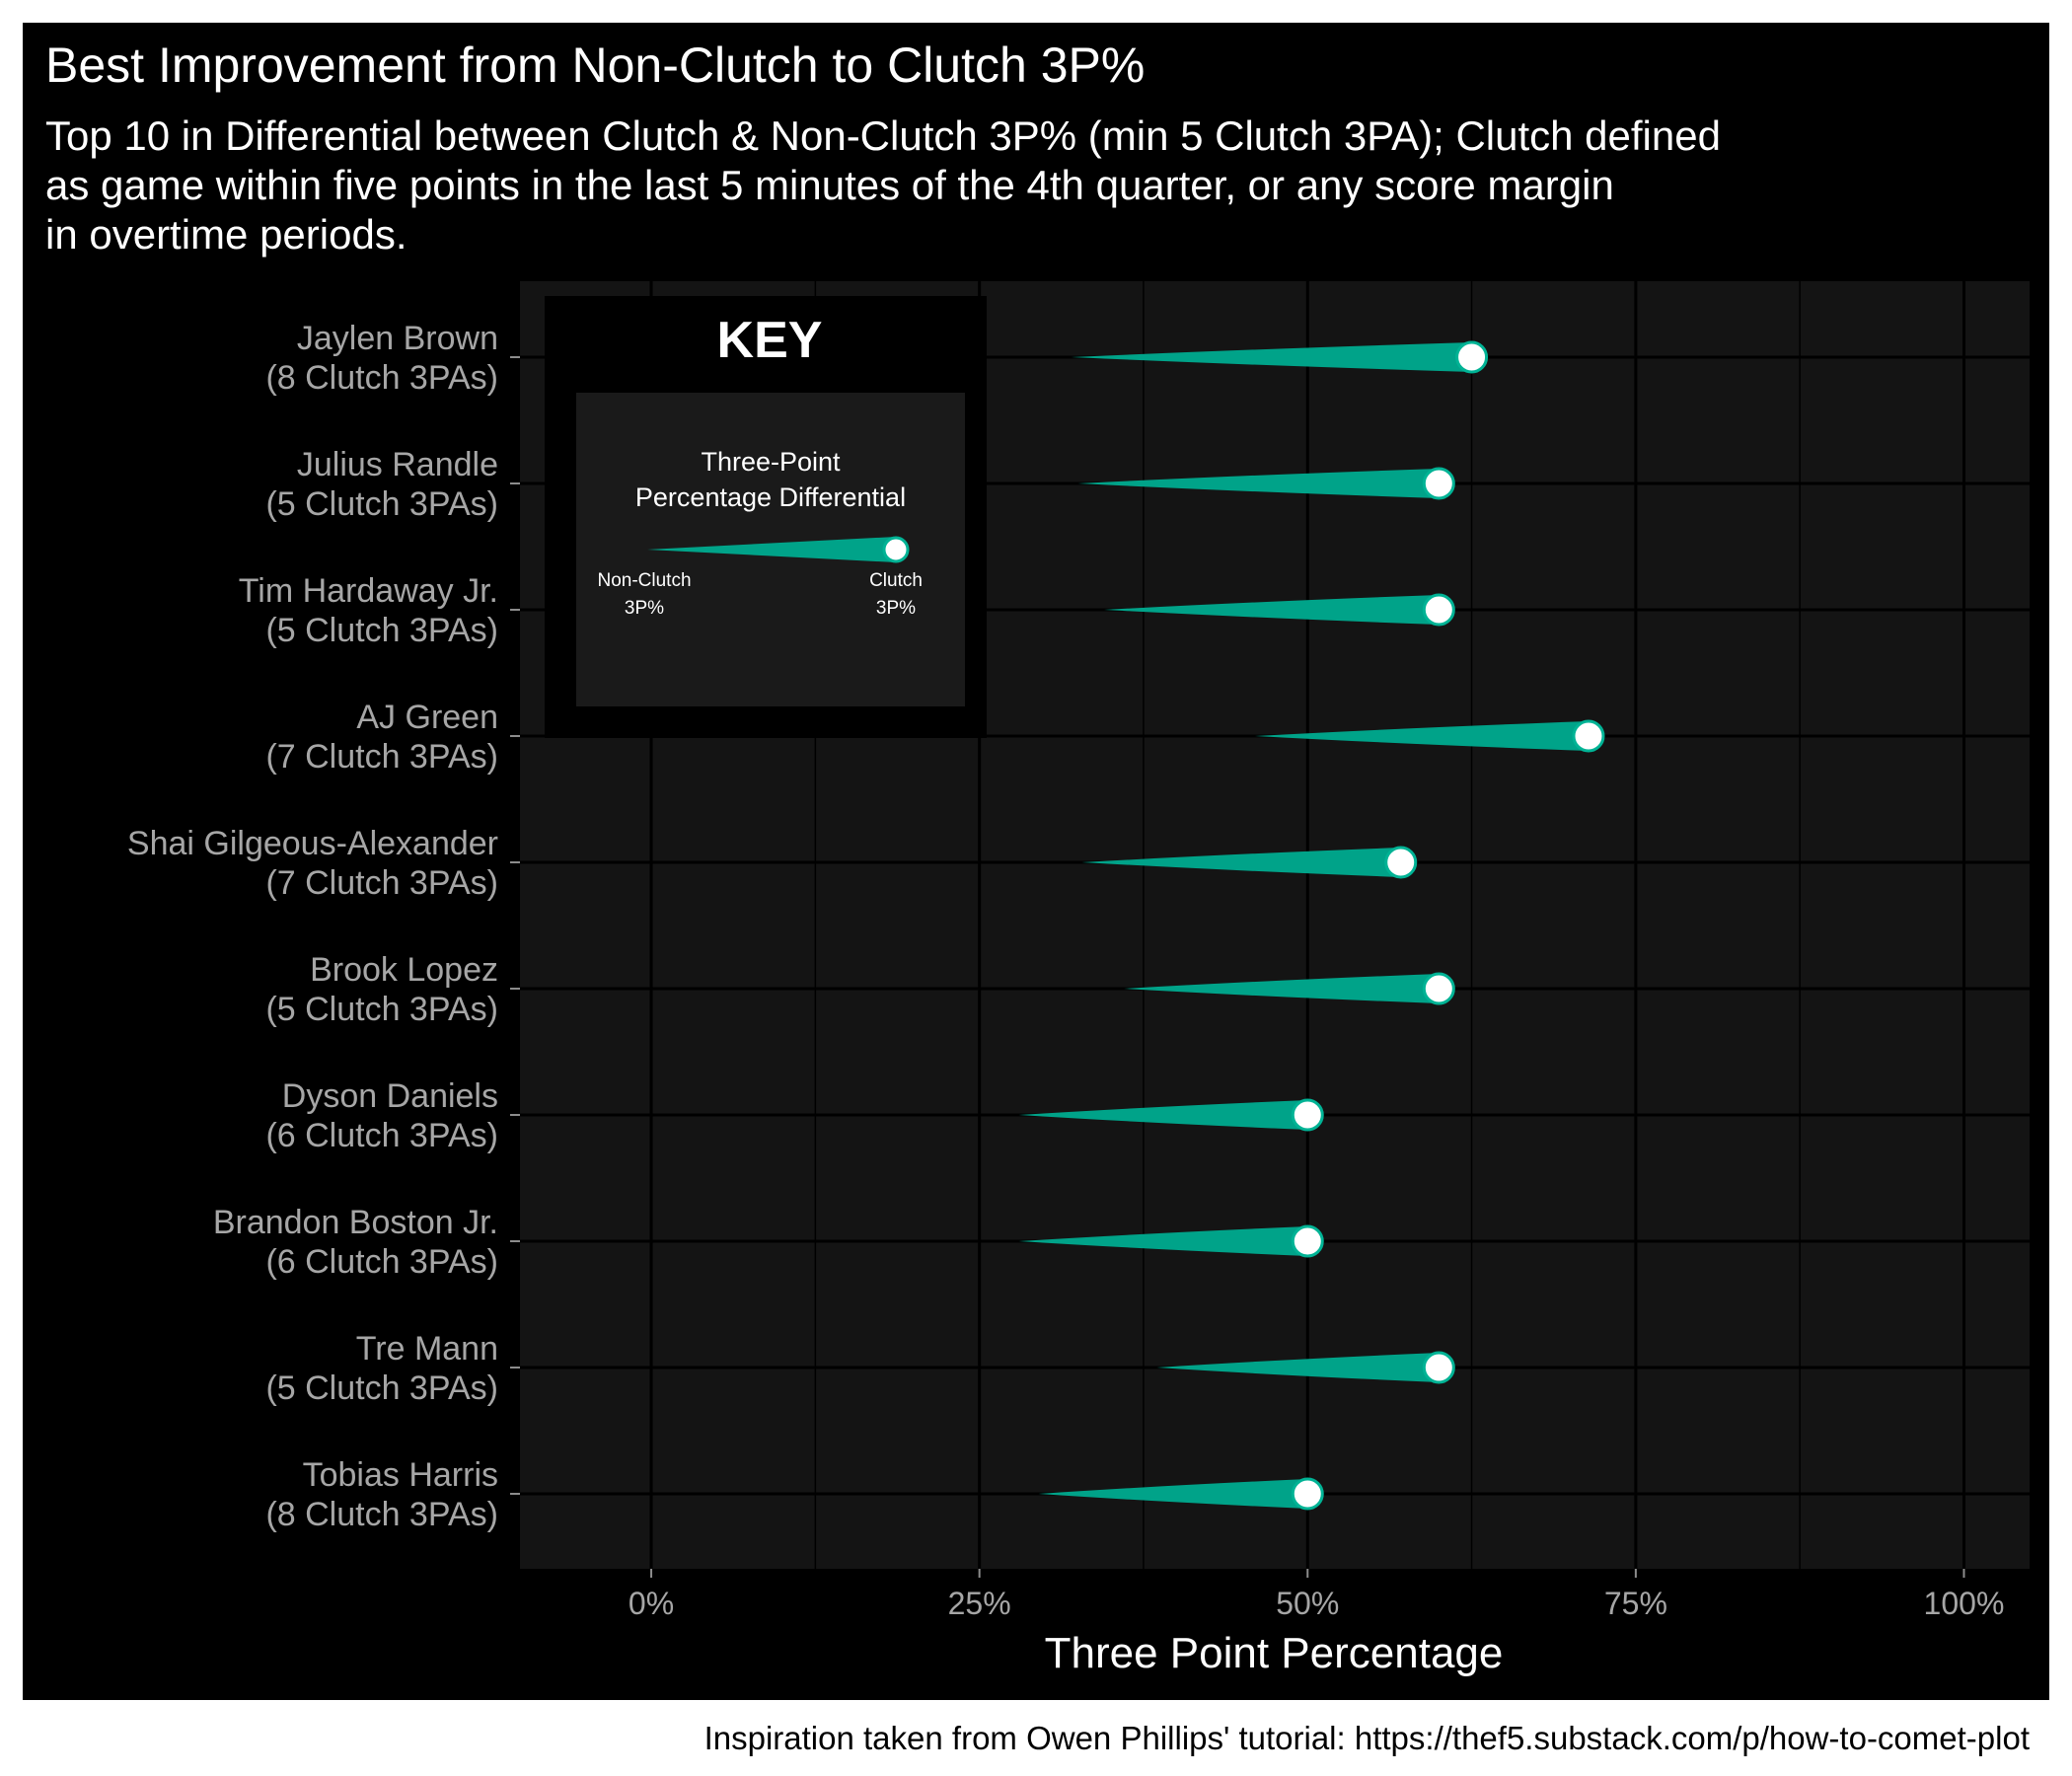  I want to click on player-name-6: Dyson Daniels, so click(390, 1096).